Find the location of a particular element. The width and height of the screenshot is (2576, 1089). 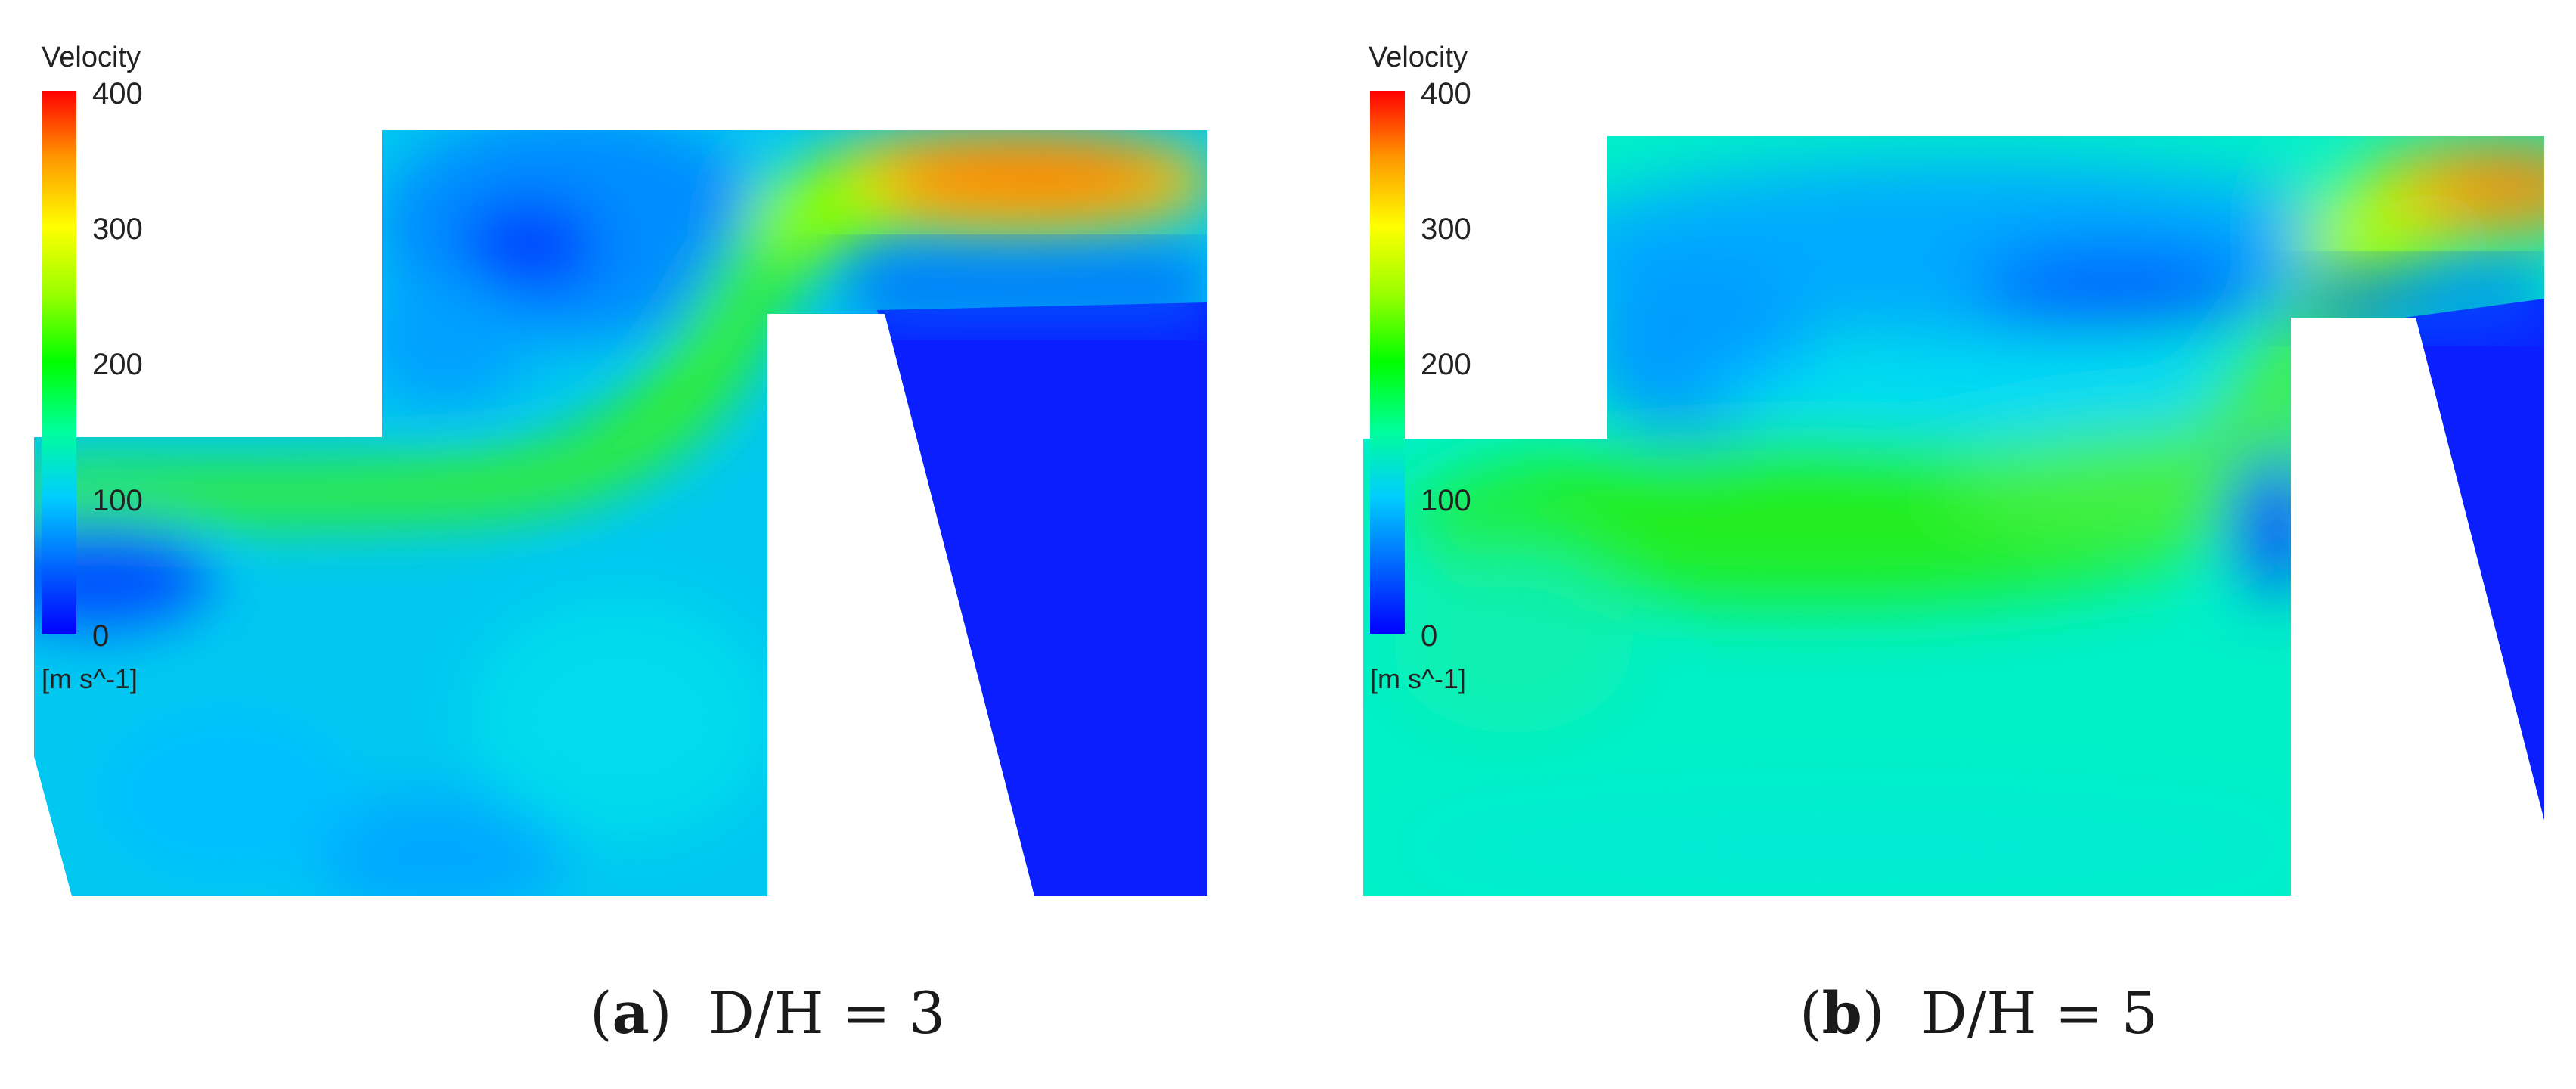

wall-block-a is located at coordinates (901, 605).